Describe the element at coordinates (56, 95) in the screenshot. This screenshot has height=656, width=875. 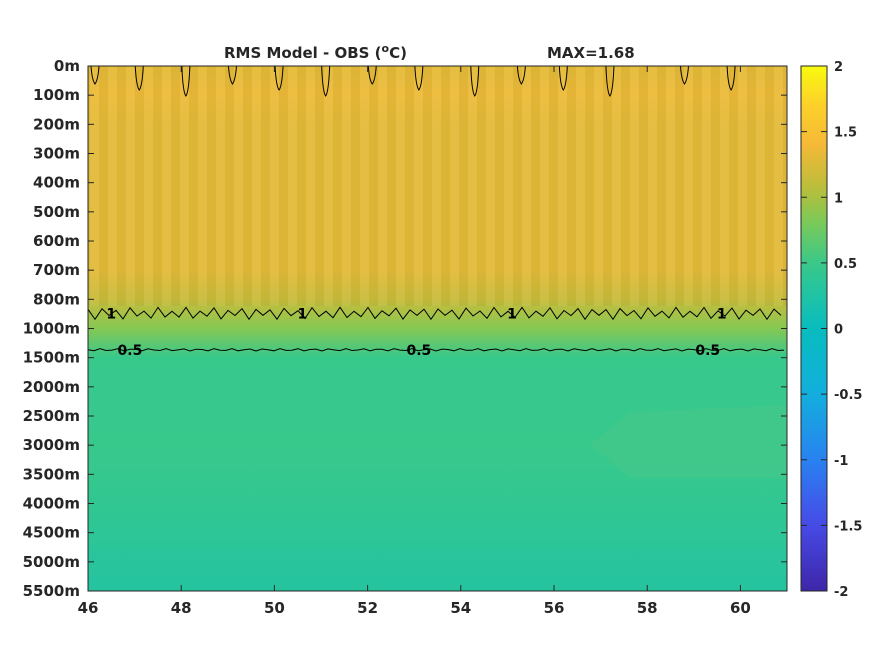
I see `y-tick-label: 100m` at that location.